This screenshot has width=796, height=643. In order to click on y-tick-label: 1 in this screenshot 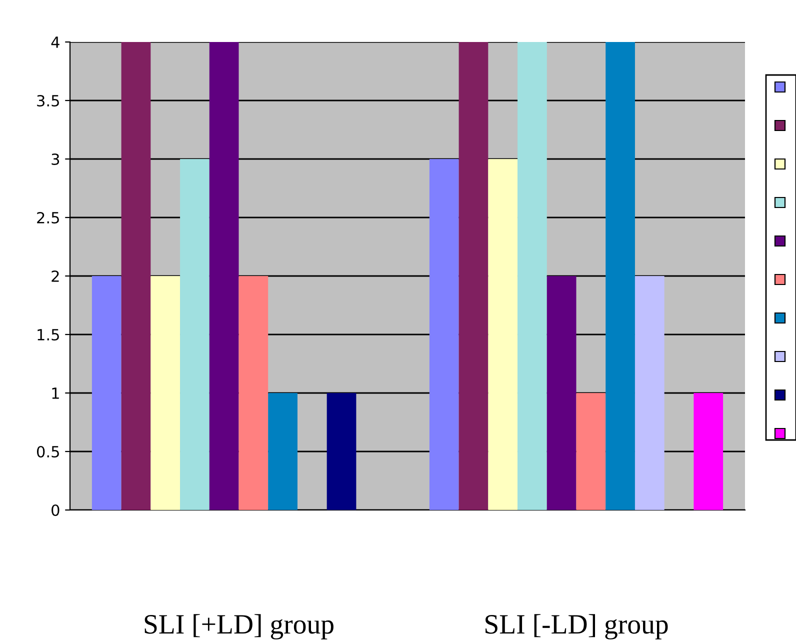, I will do `click(55, 393)`.